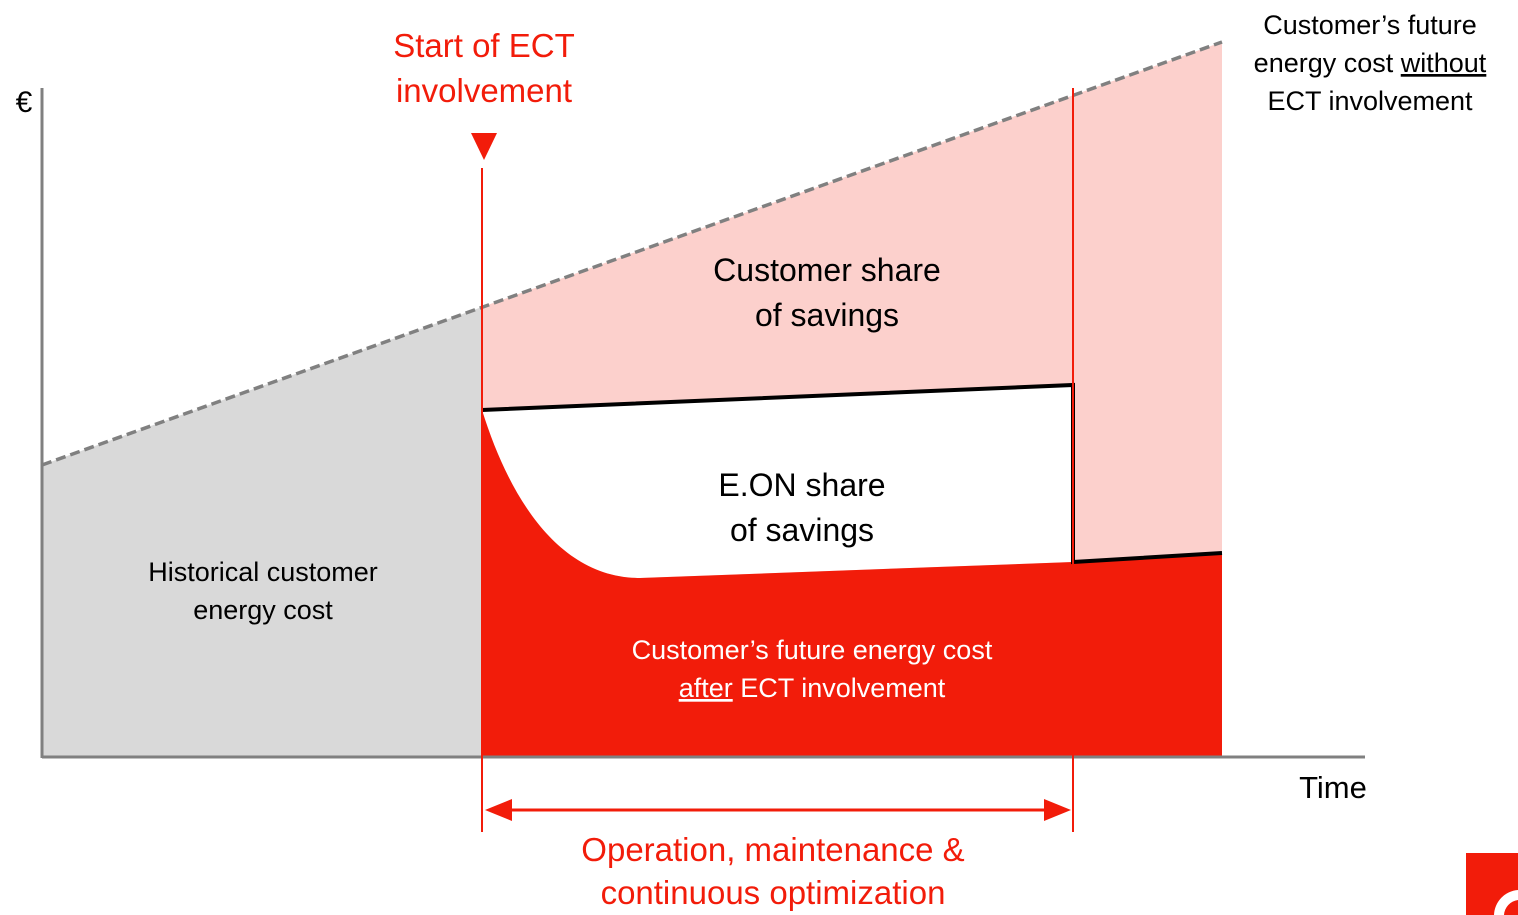 Image resolution: width=1518 pixels, height=915 pixels. Describe the element at coordinates (827, 315) in the screenshot. I see `customer-share-label: of savings` at that location.